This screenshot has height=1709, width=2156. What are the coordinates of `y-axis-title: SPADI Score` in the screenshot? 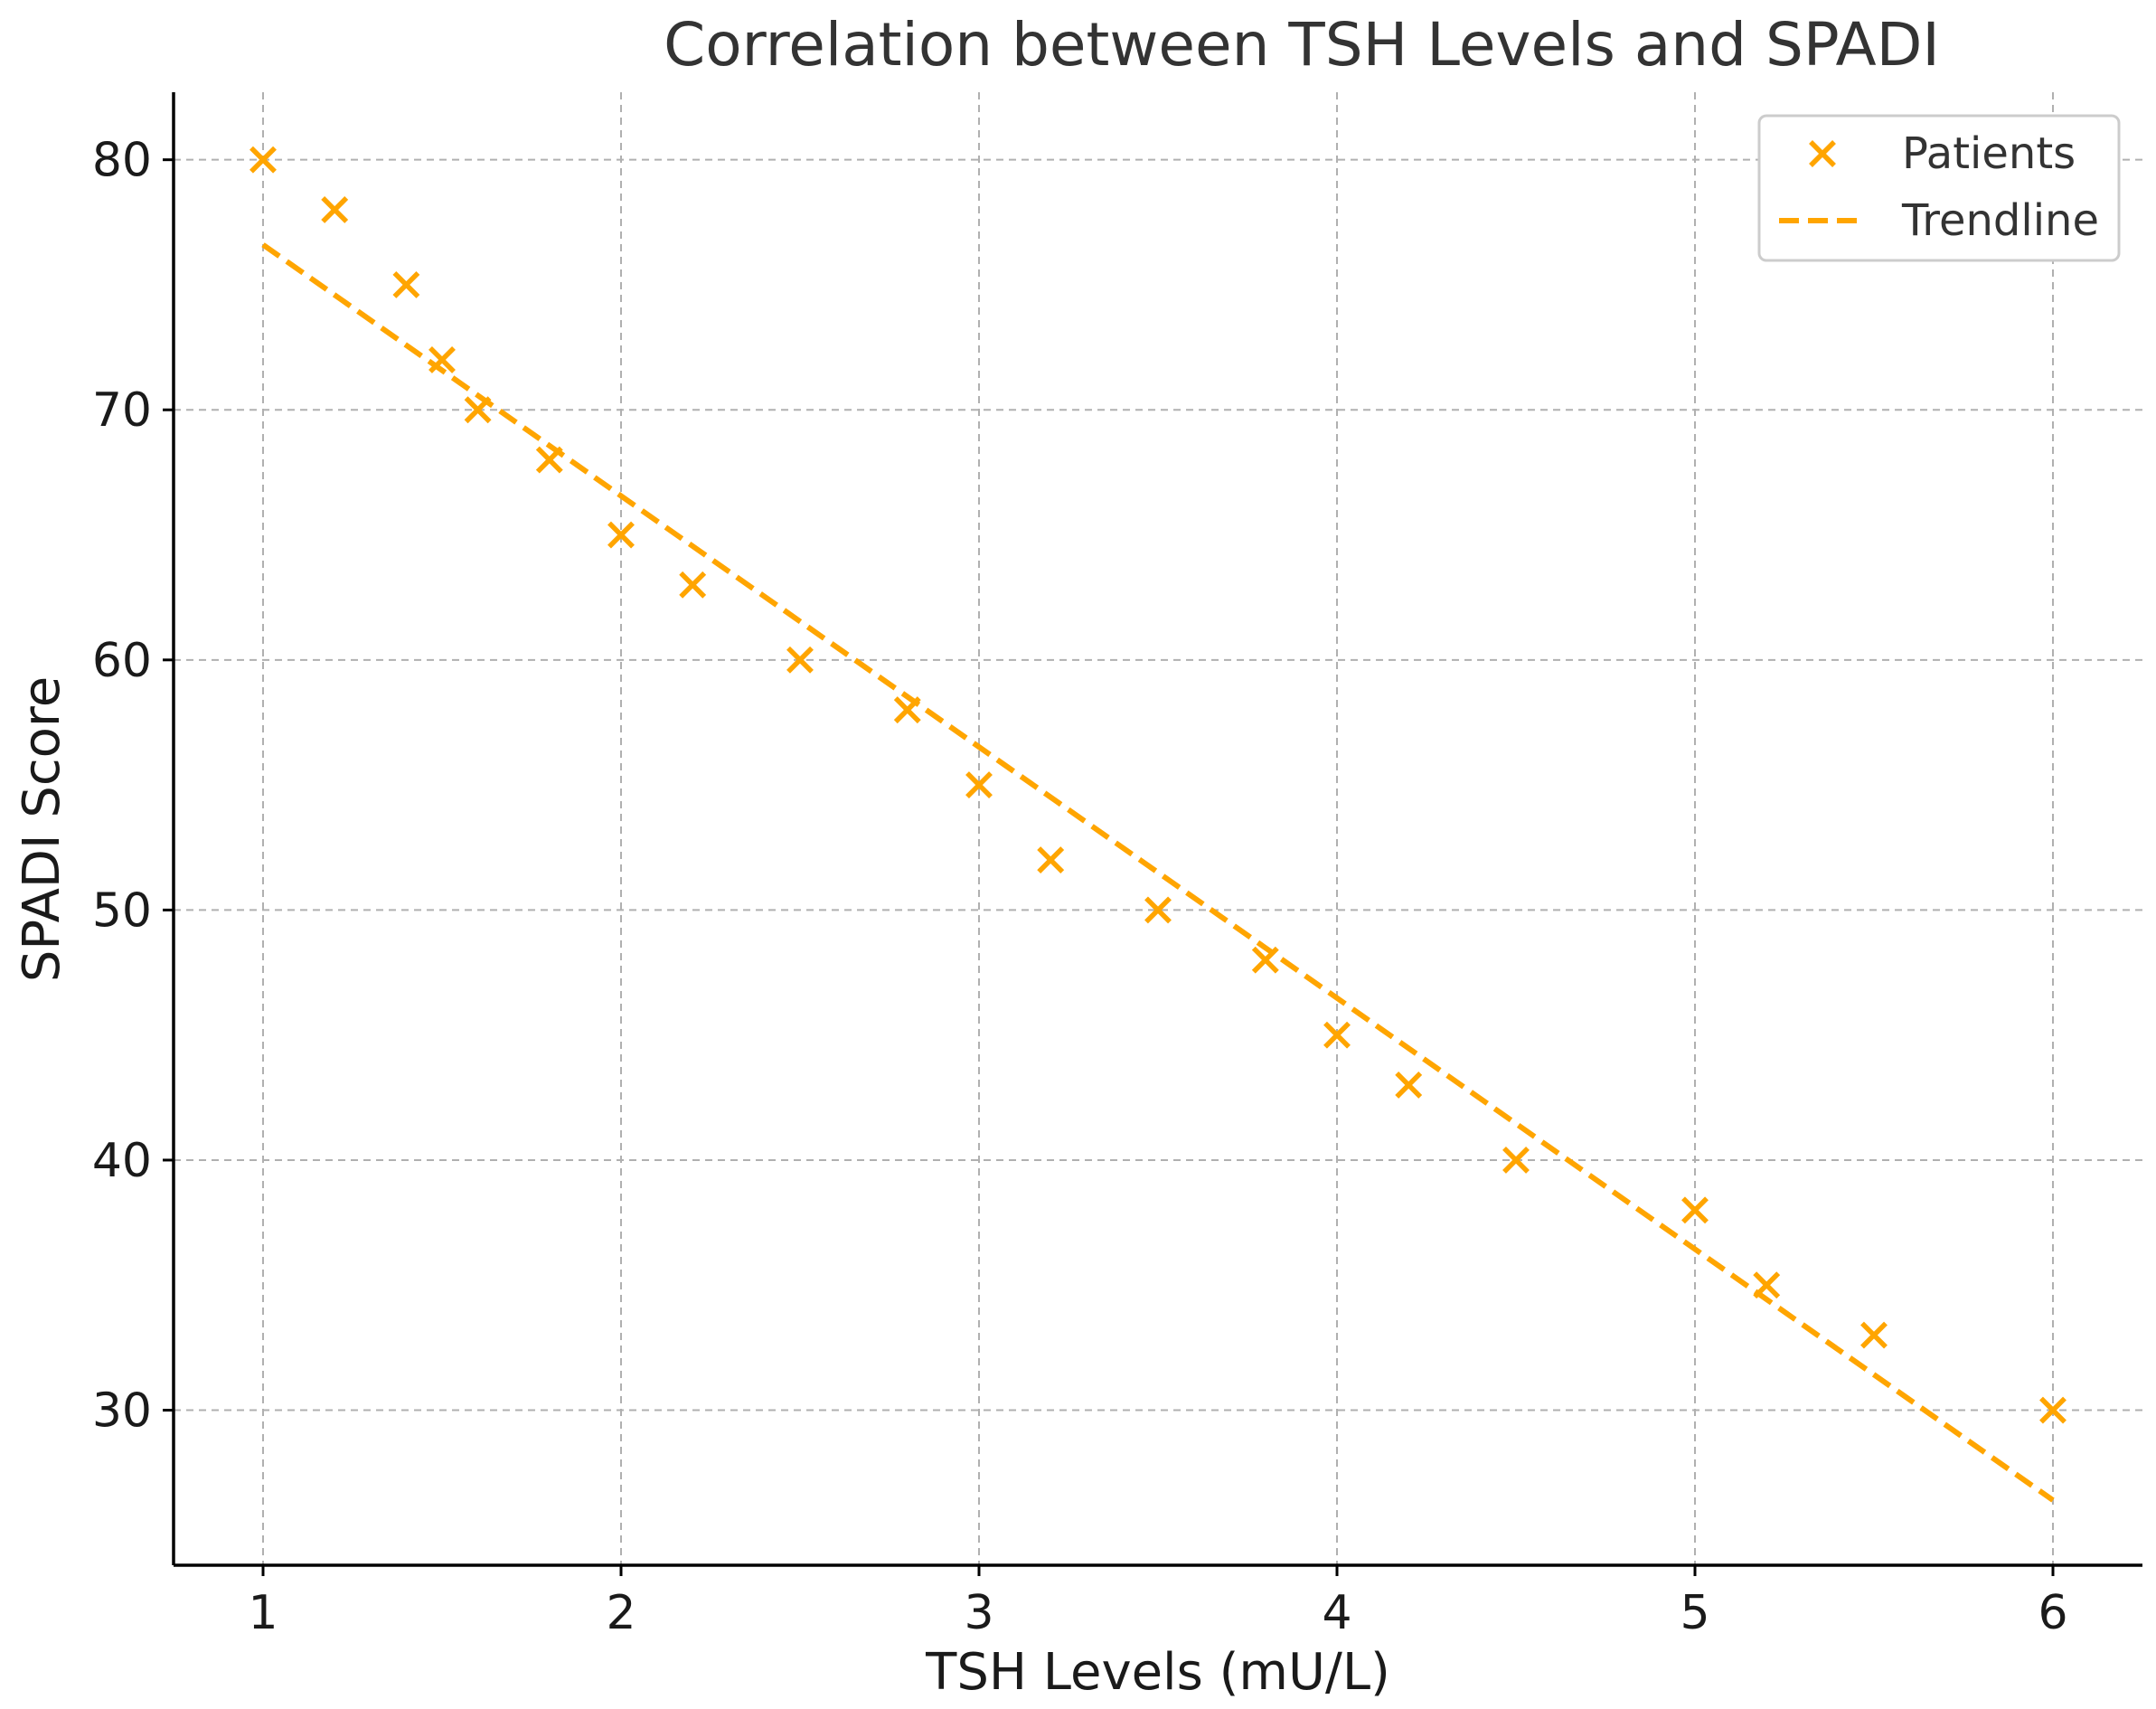 It's located at (42, 829).